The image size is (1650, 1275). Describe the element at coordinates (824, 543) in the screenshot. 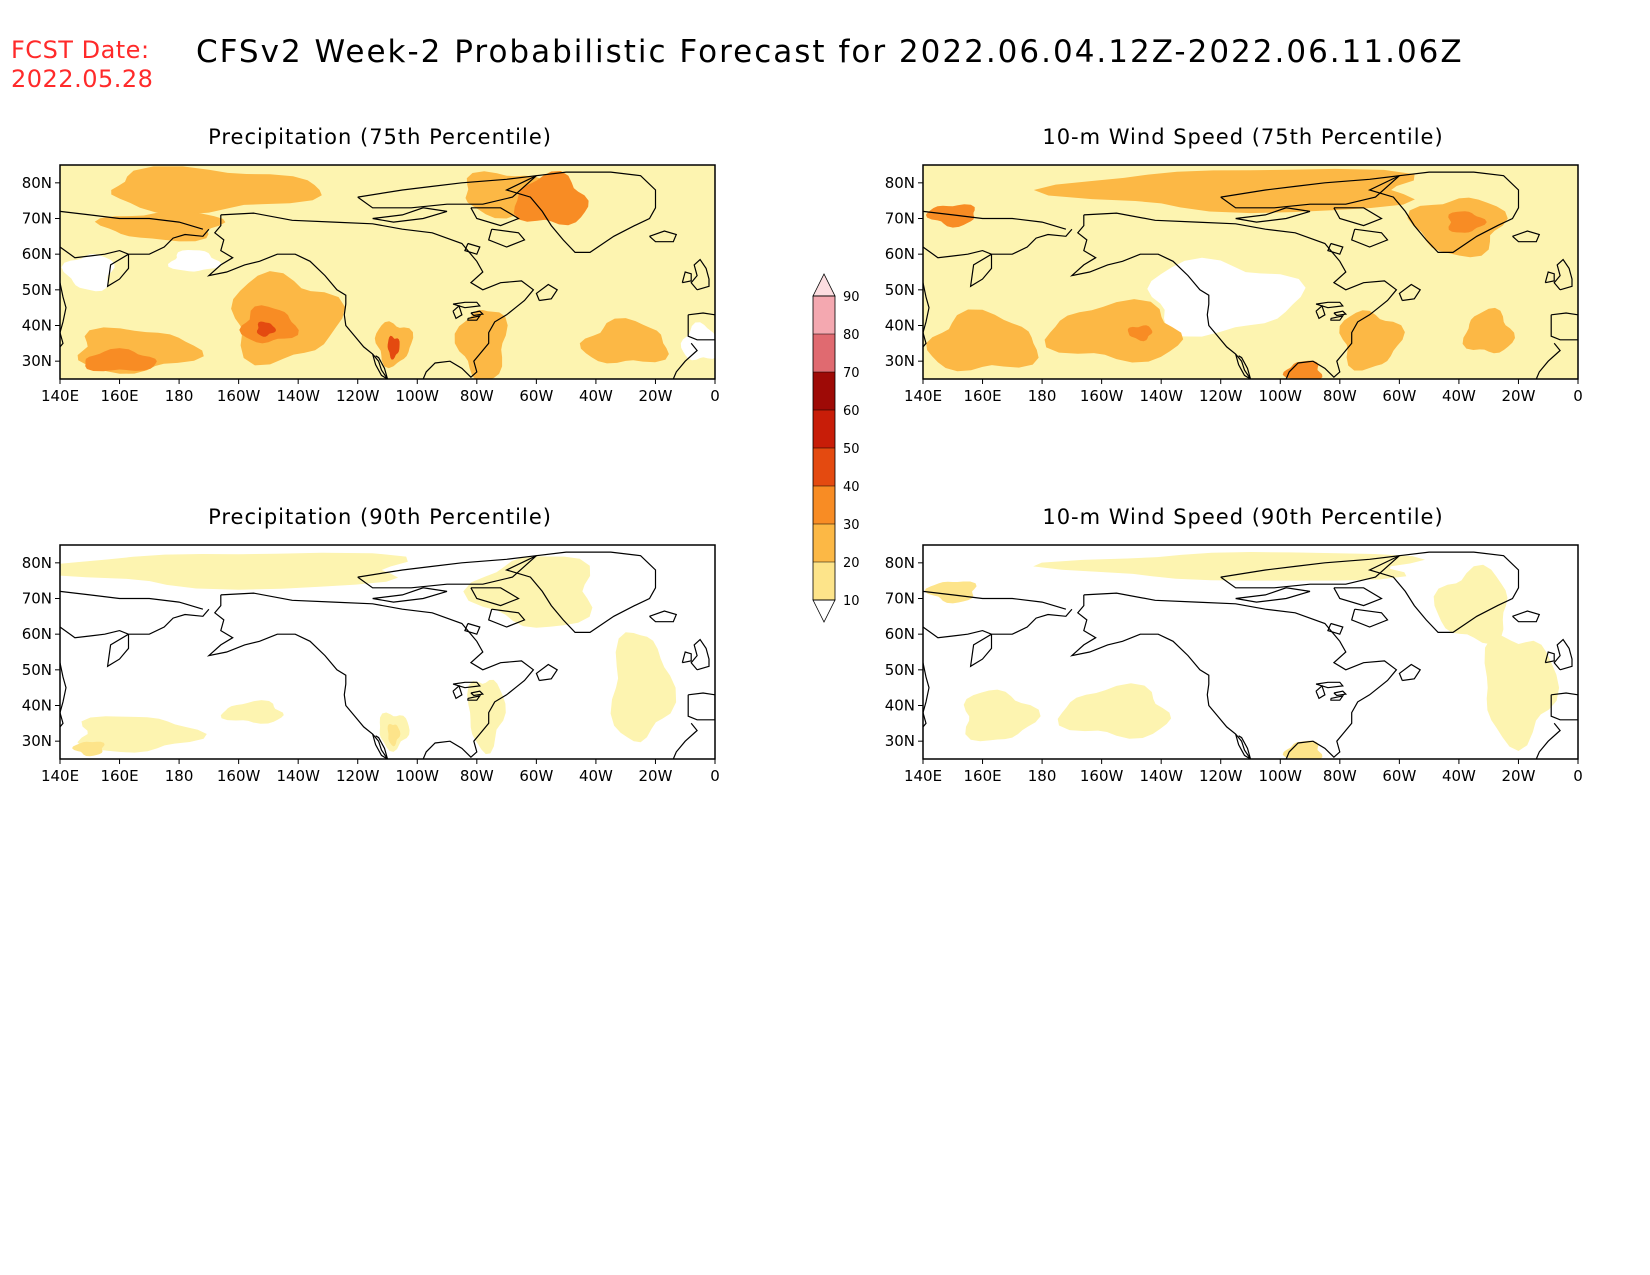

I see `colorbar-swatch` at that location.